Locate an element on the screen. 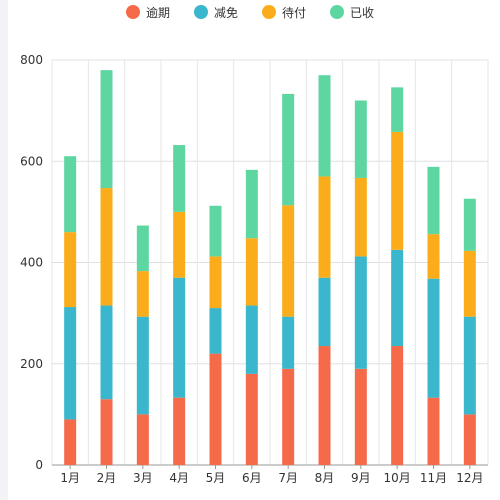 The height and width of the screenshot is (500, 500). legend-item-pending: 待付 is located at coordinates (284, 12).